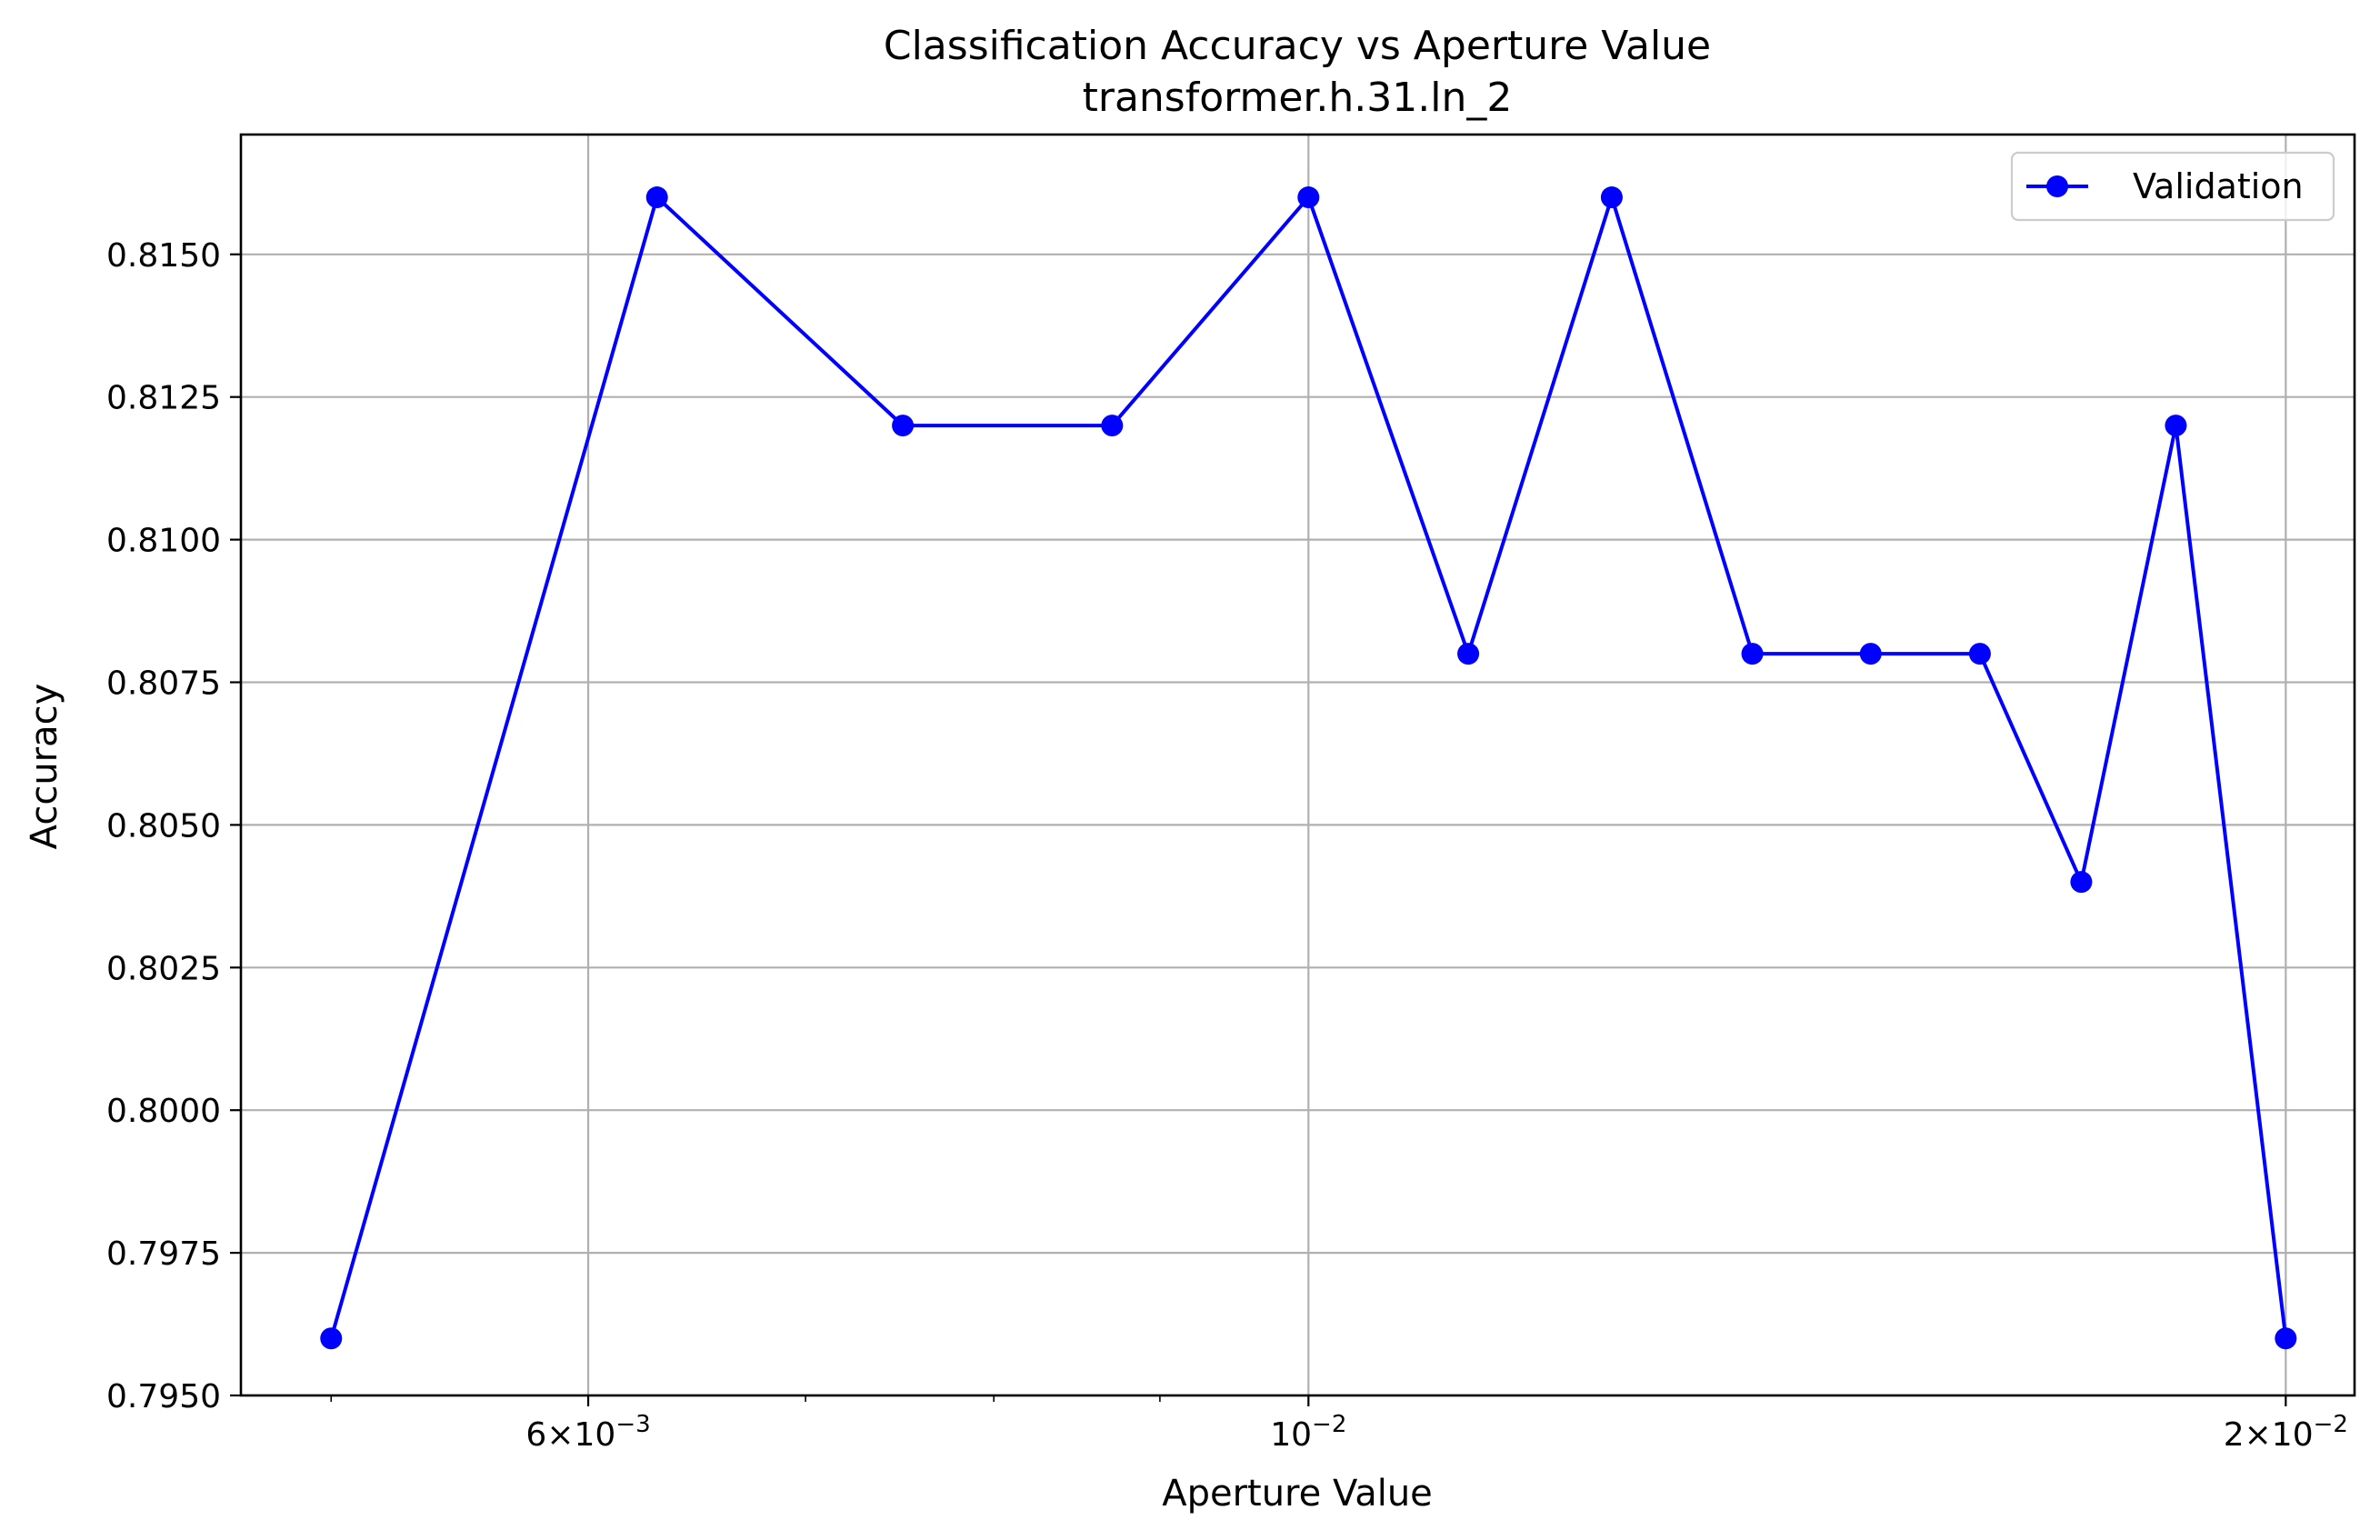 The image size is (2380, 1540). Describe the element at coordinates (2219, 186) in the screenshot. I see `legend-label: Validation` at that location.